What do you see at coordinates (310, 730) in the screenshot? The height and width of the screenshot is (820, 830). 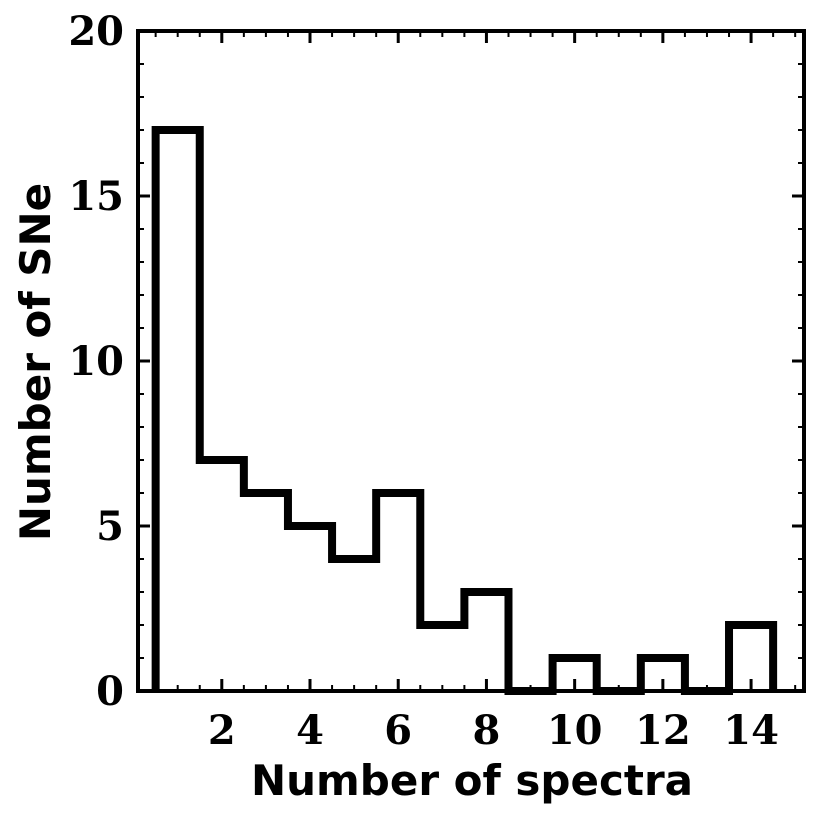 I see `x-tick-label: 4` at bounding box center [310, 730].